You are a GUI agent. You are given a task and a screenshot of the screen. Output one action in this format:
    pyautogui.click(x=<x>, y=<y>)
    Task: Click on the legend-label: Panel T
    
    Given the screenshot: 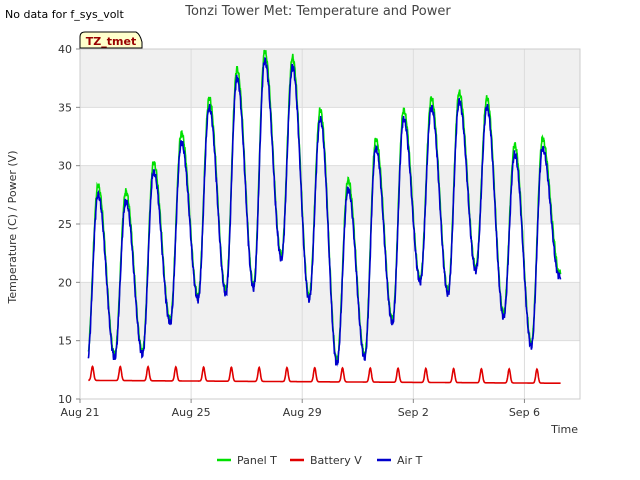 What is the action you would take?
    pyautogui.click(x=257, y=460)
    